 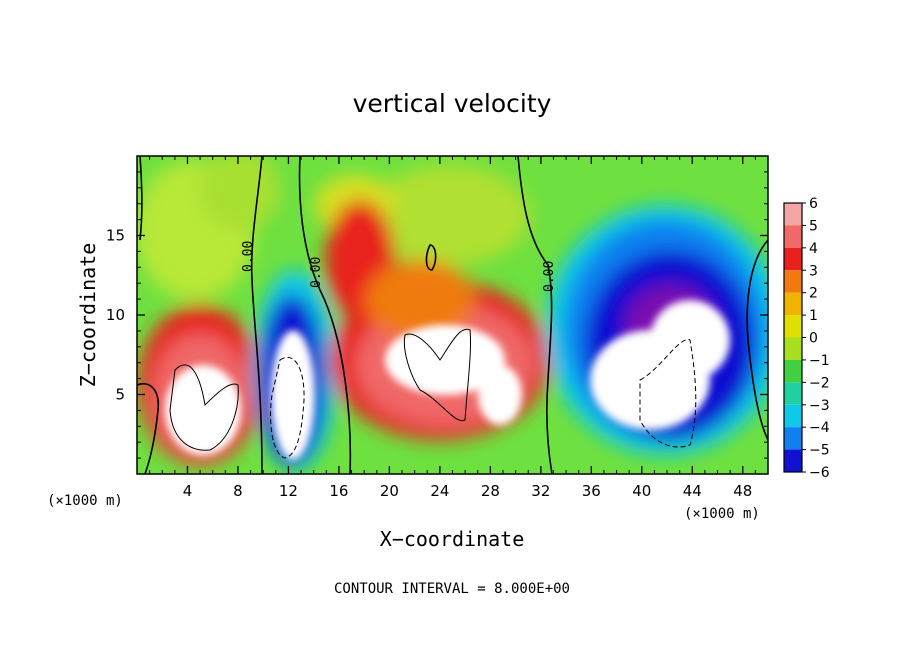 I want to click on y-tick-label: 15, so click(x=115, y=236).